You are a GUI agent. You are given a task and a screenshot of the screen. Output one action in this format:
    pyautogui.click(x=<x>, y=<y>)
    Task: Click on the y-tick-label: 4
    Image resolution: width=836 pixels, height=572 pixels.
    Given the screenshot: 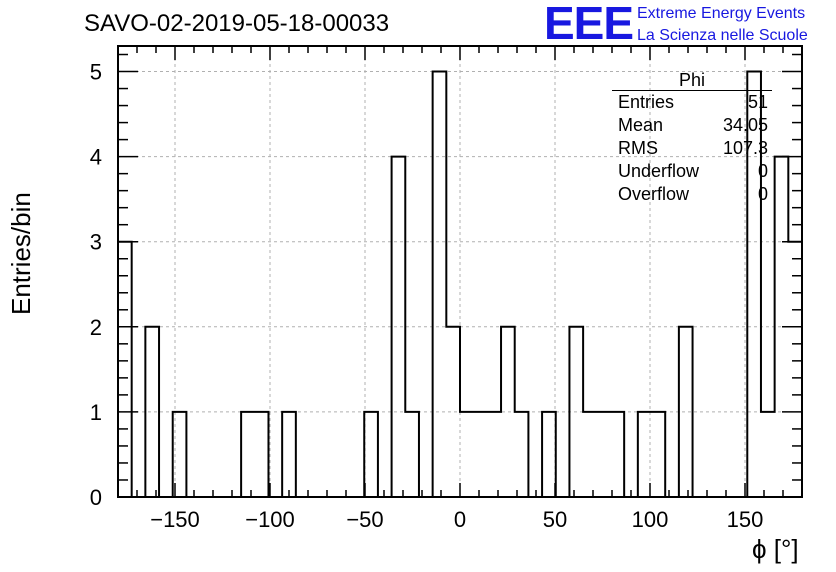 What is the action you would take?
    pyautogui.click(x=96, y=157)
    